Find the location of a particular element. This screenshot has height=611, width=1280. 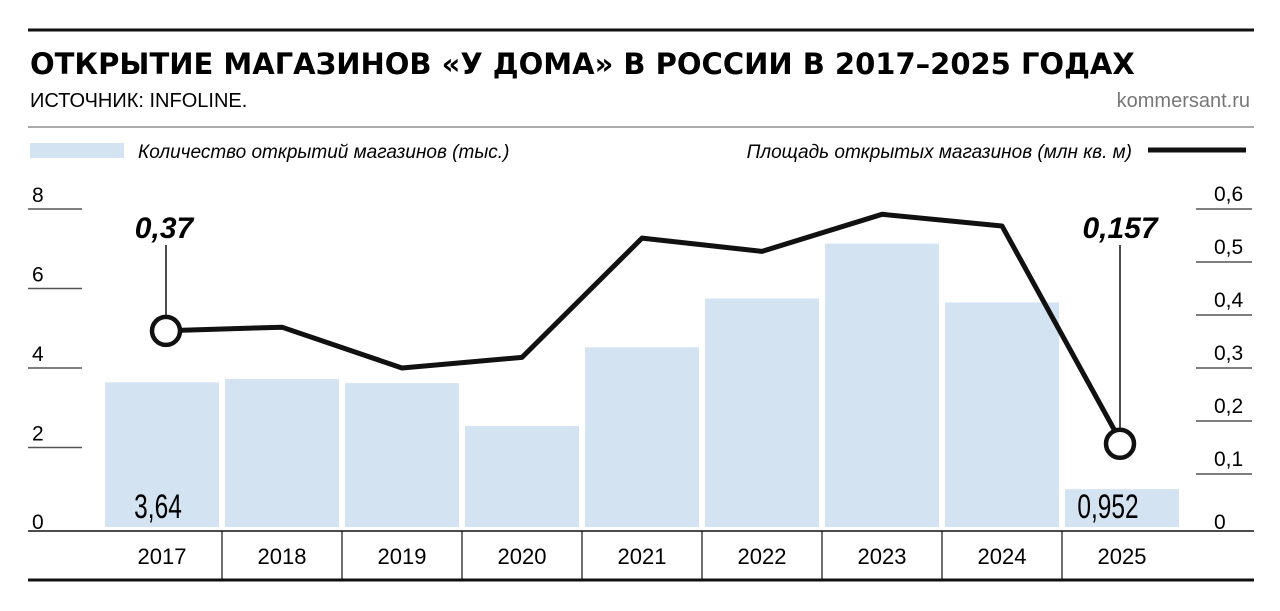

bar-2021 is located at coordinates (642, 437).